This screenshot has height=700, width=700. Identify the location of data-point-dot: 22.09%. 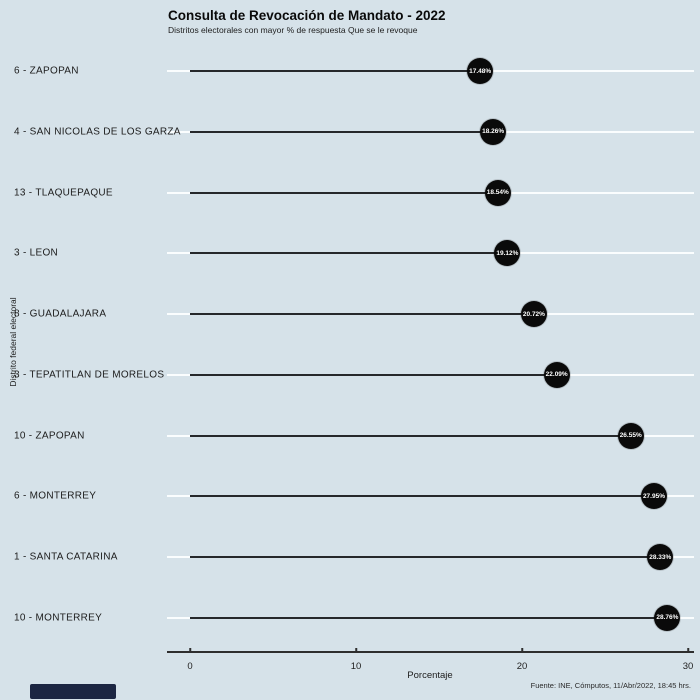
(556, 374).